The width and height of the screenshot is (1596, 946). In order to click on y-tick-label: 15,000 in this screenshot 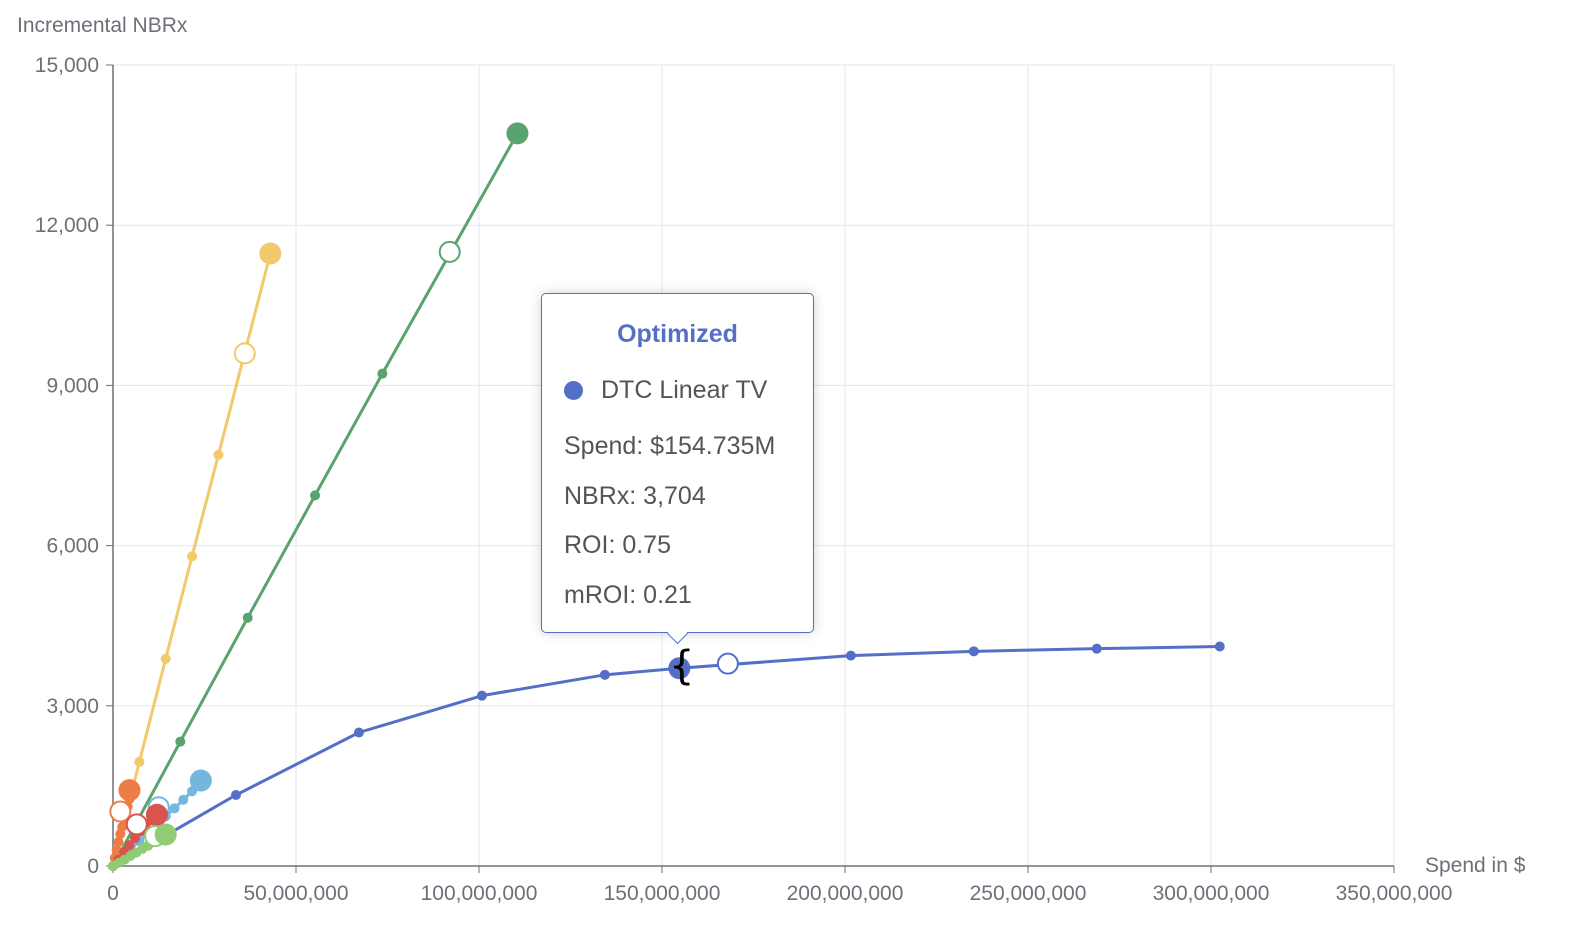, I will do `click(67, 65)`.